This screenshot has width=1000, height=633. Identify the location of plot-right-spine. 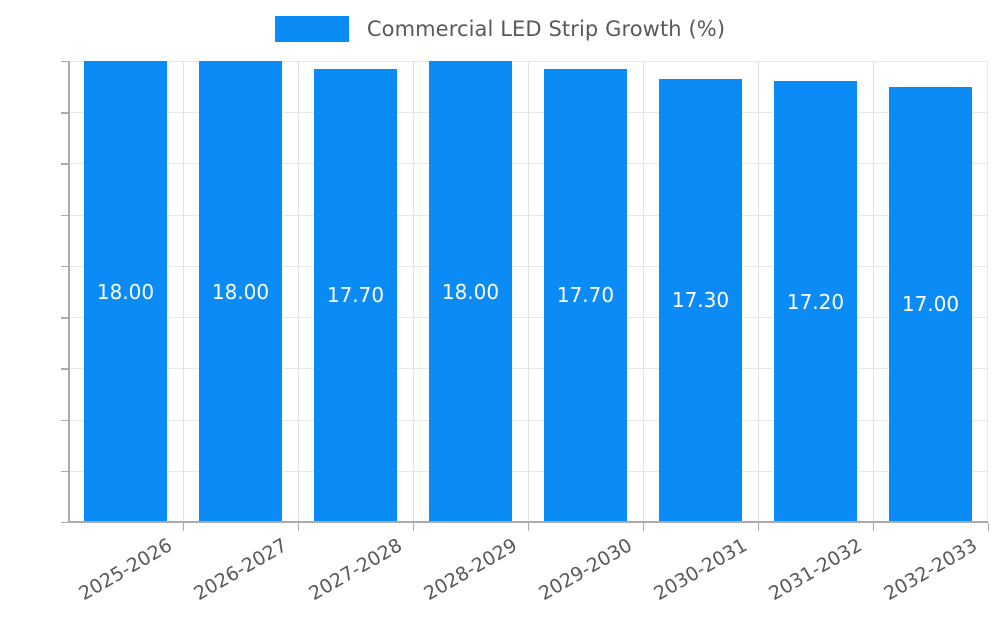
(987, 291).